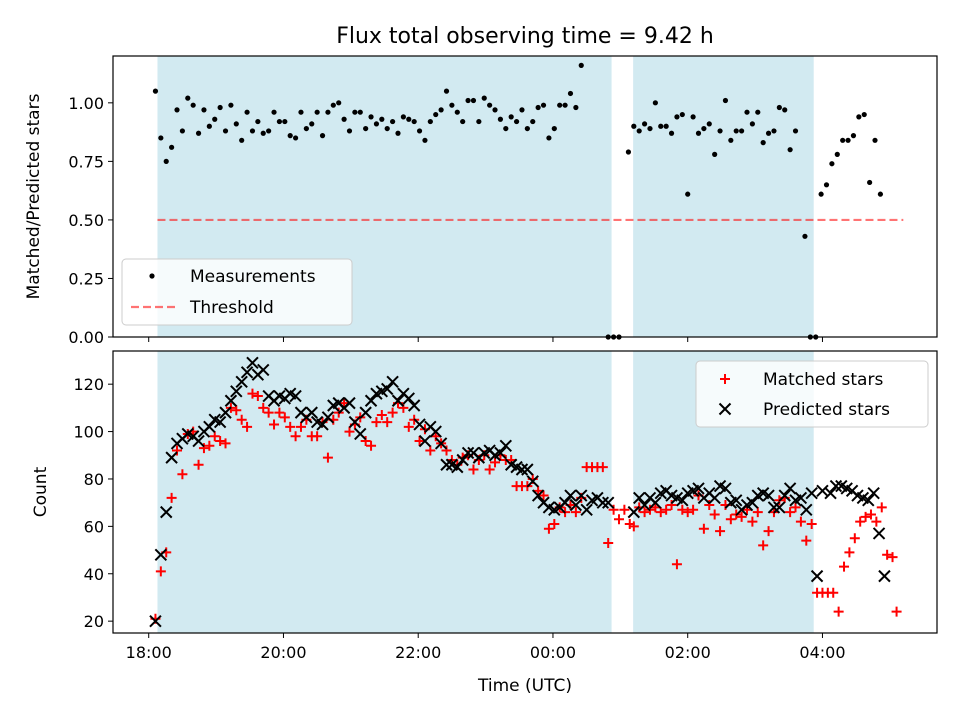 Image resolution: width=960 pixels, height=720 pixels. Describe the element at coordinates (553, 652) in the screenshot. I see `x-tick-label: 00:00` at that location.